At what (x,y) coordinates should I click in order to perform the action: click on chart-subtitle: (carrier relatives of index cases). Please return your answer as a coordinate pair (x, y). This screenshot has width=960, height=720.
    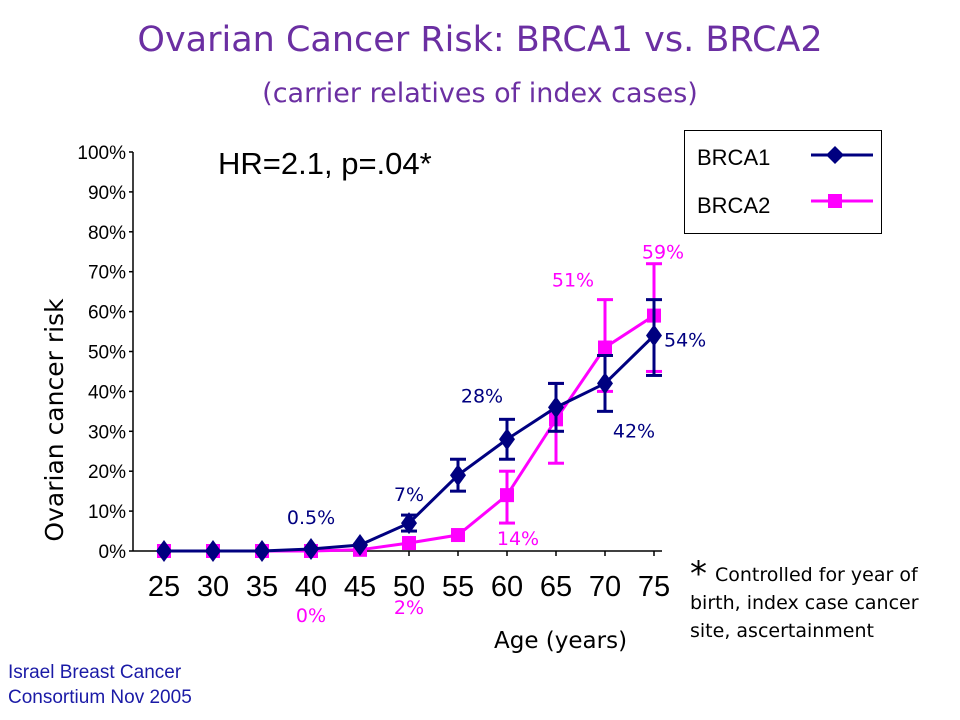
    Looking at the image, I should click on (480, 93).